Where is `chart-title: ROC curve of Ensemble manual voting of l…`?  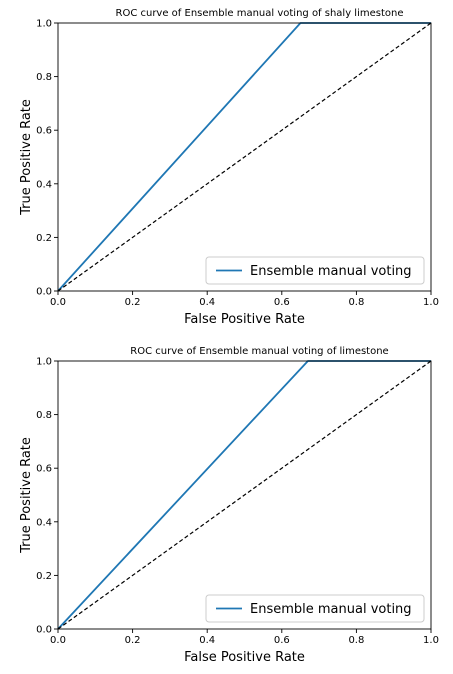
chart-title: ROC curve of Ensemble manual voting of l… is located at coordinates (259, 351).